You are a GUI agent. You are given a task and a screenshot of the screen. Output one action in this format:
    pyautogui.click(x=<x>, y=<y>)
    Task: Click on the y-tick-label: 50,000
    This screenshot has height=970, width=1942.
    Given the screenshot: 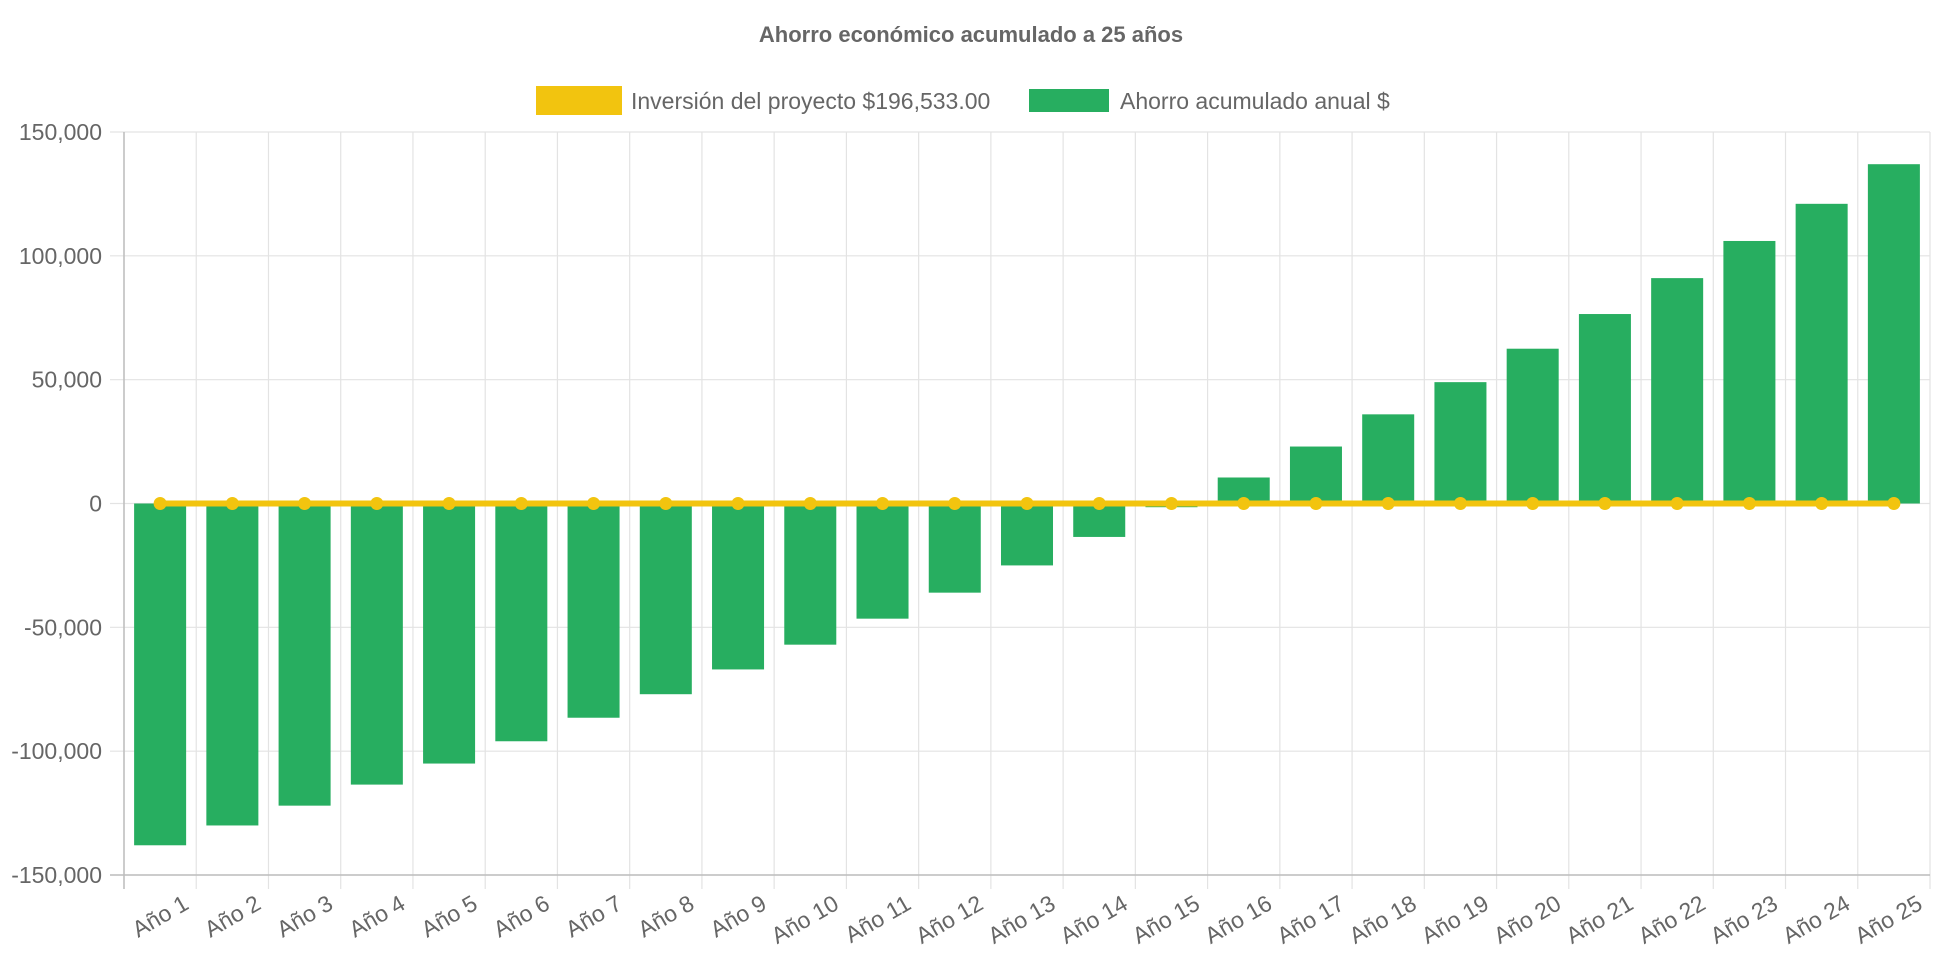 What is the action you would take?
    pyautogui.click(x=67, y=380)
    